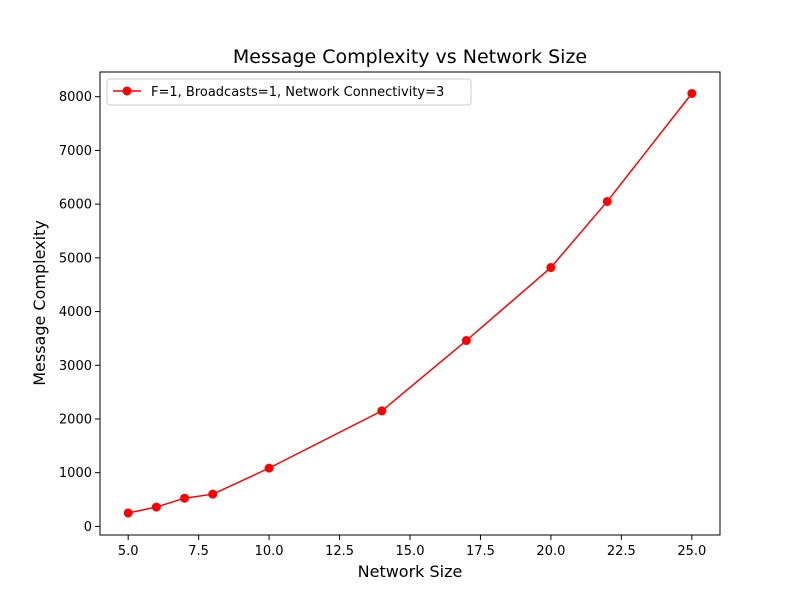 This screenshot has width=800, height=604. Describe the element at coordinates (410, 551) in the screenshot. I see `x-tick-label: 15.0` at that location.